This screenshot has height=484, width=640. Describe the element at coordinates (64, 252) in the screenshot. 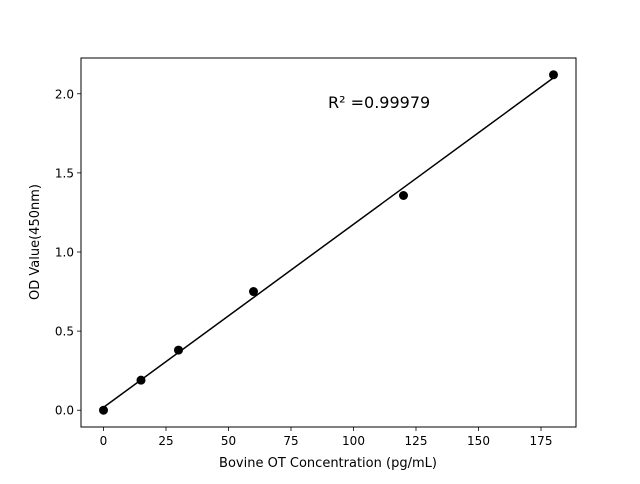

I see `y-tick-label: 1.0` at that location.